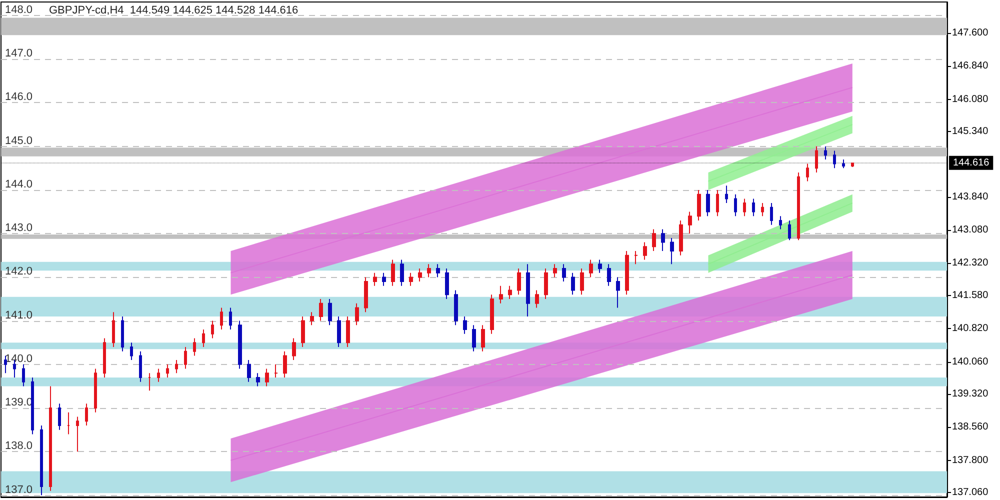  What do you see at coordinates (173, 10) in the screenshot?
I see `chart-title: GBPJPY-cd,H4 144.549 144.625 144.528 144.616` at bounding box center [173, 10].